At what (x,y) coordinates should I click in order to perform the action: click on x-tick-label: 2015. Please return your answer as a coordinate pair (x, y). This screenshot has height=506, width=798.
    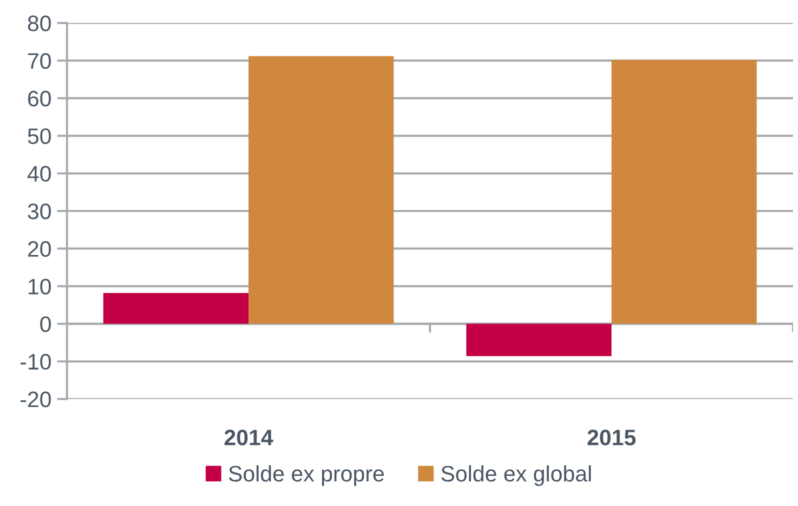
    Looking at the image, I should click on (612, 438).